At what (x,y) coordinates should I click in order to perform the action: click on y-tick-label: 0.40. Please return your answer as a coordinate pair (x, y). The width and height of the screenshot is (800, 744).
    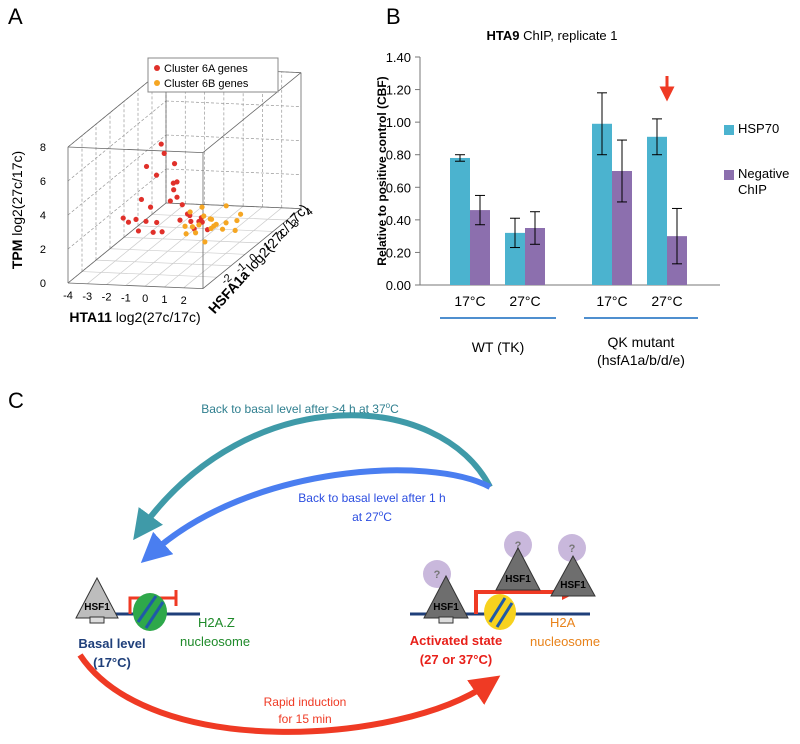
    Looking at the image, I should click on (398, 220).